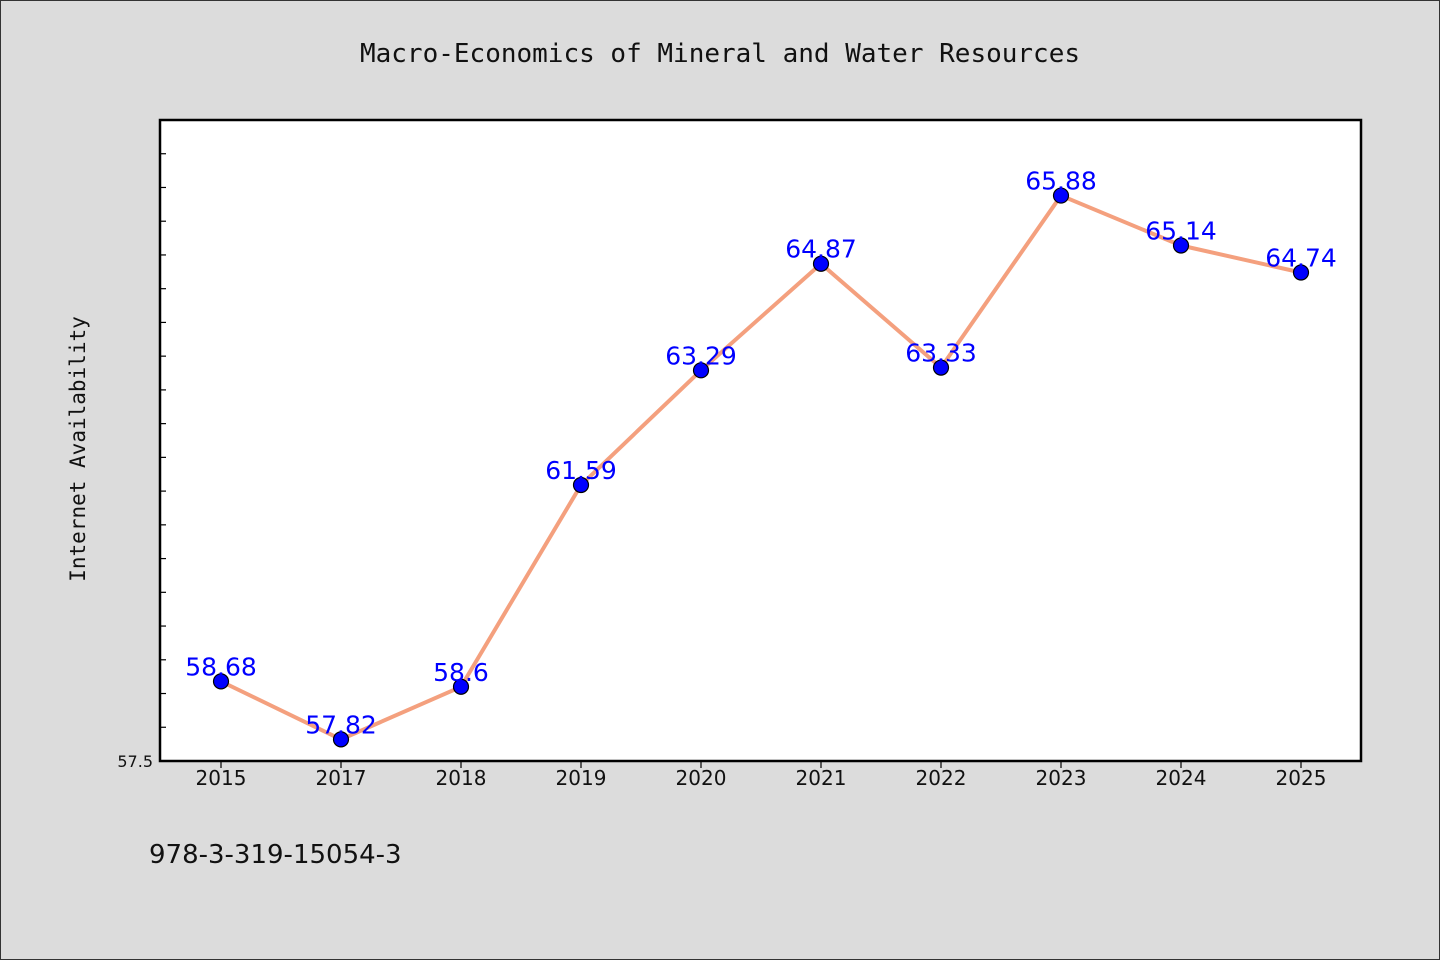 This screenshot has width=1440, height=960. Describe the element at coordinates (221, 778) in the screenshot. I see `x-tick-label: 2015` at that location.